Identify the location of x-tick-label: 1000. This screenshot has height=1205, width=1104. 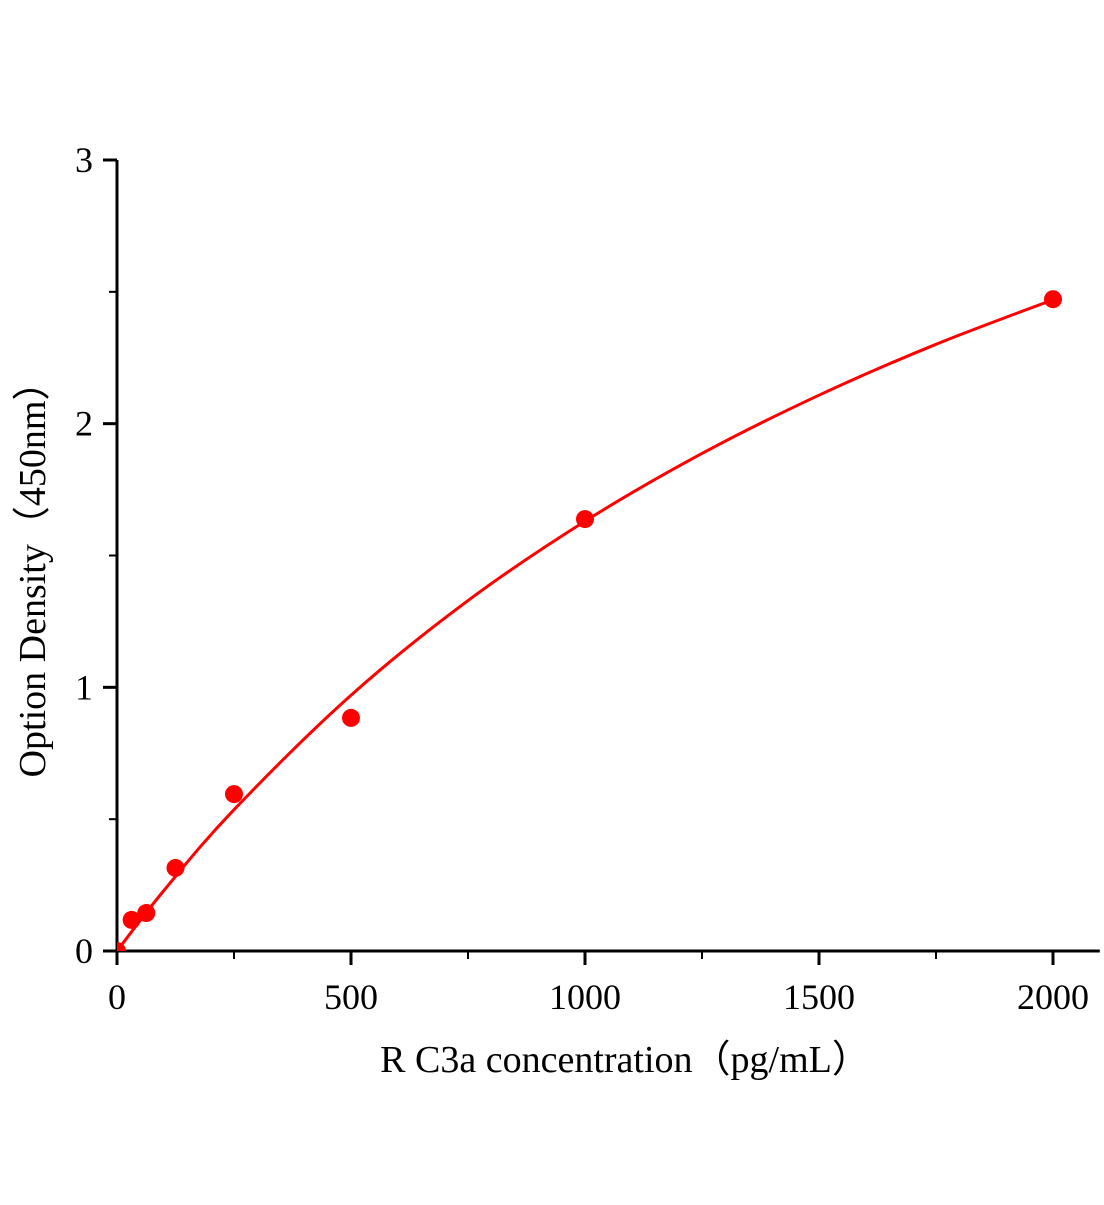
(585, 997).